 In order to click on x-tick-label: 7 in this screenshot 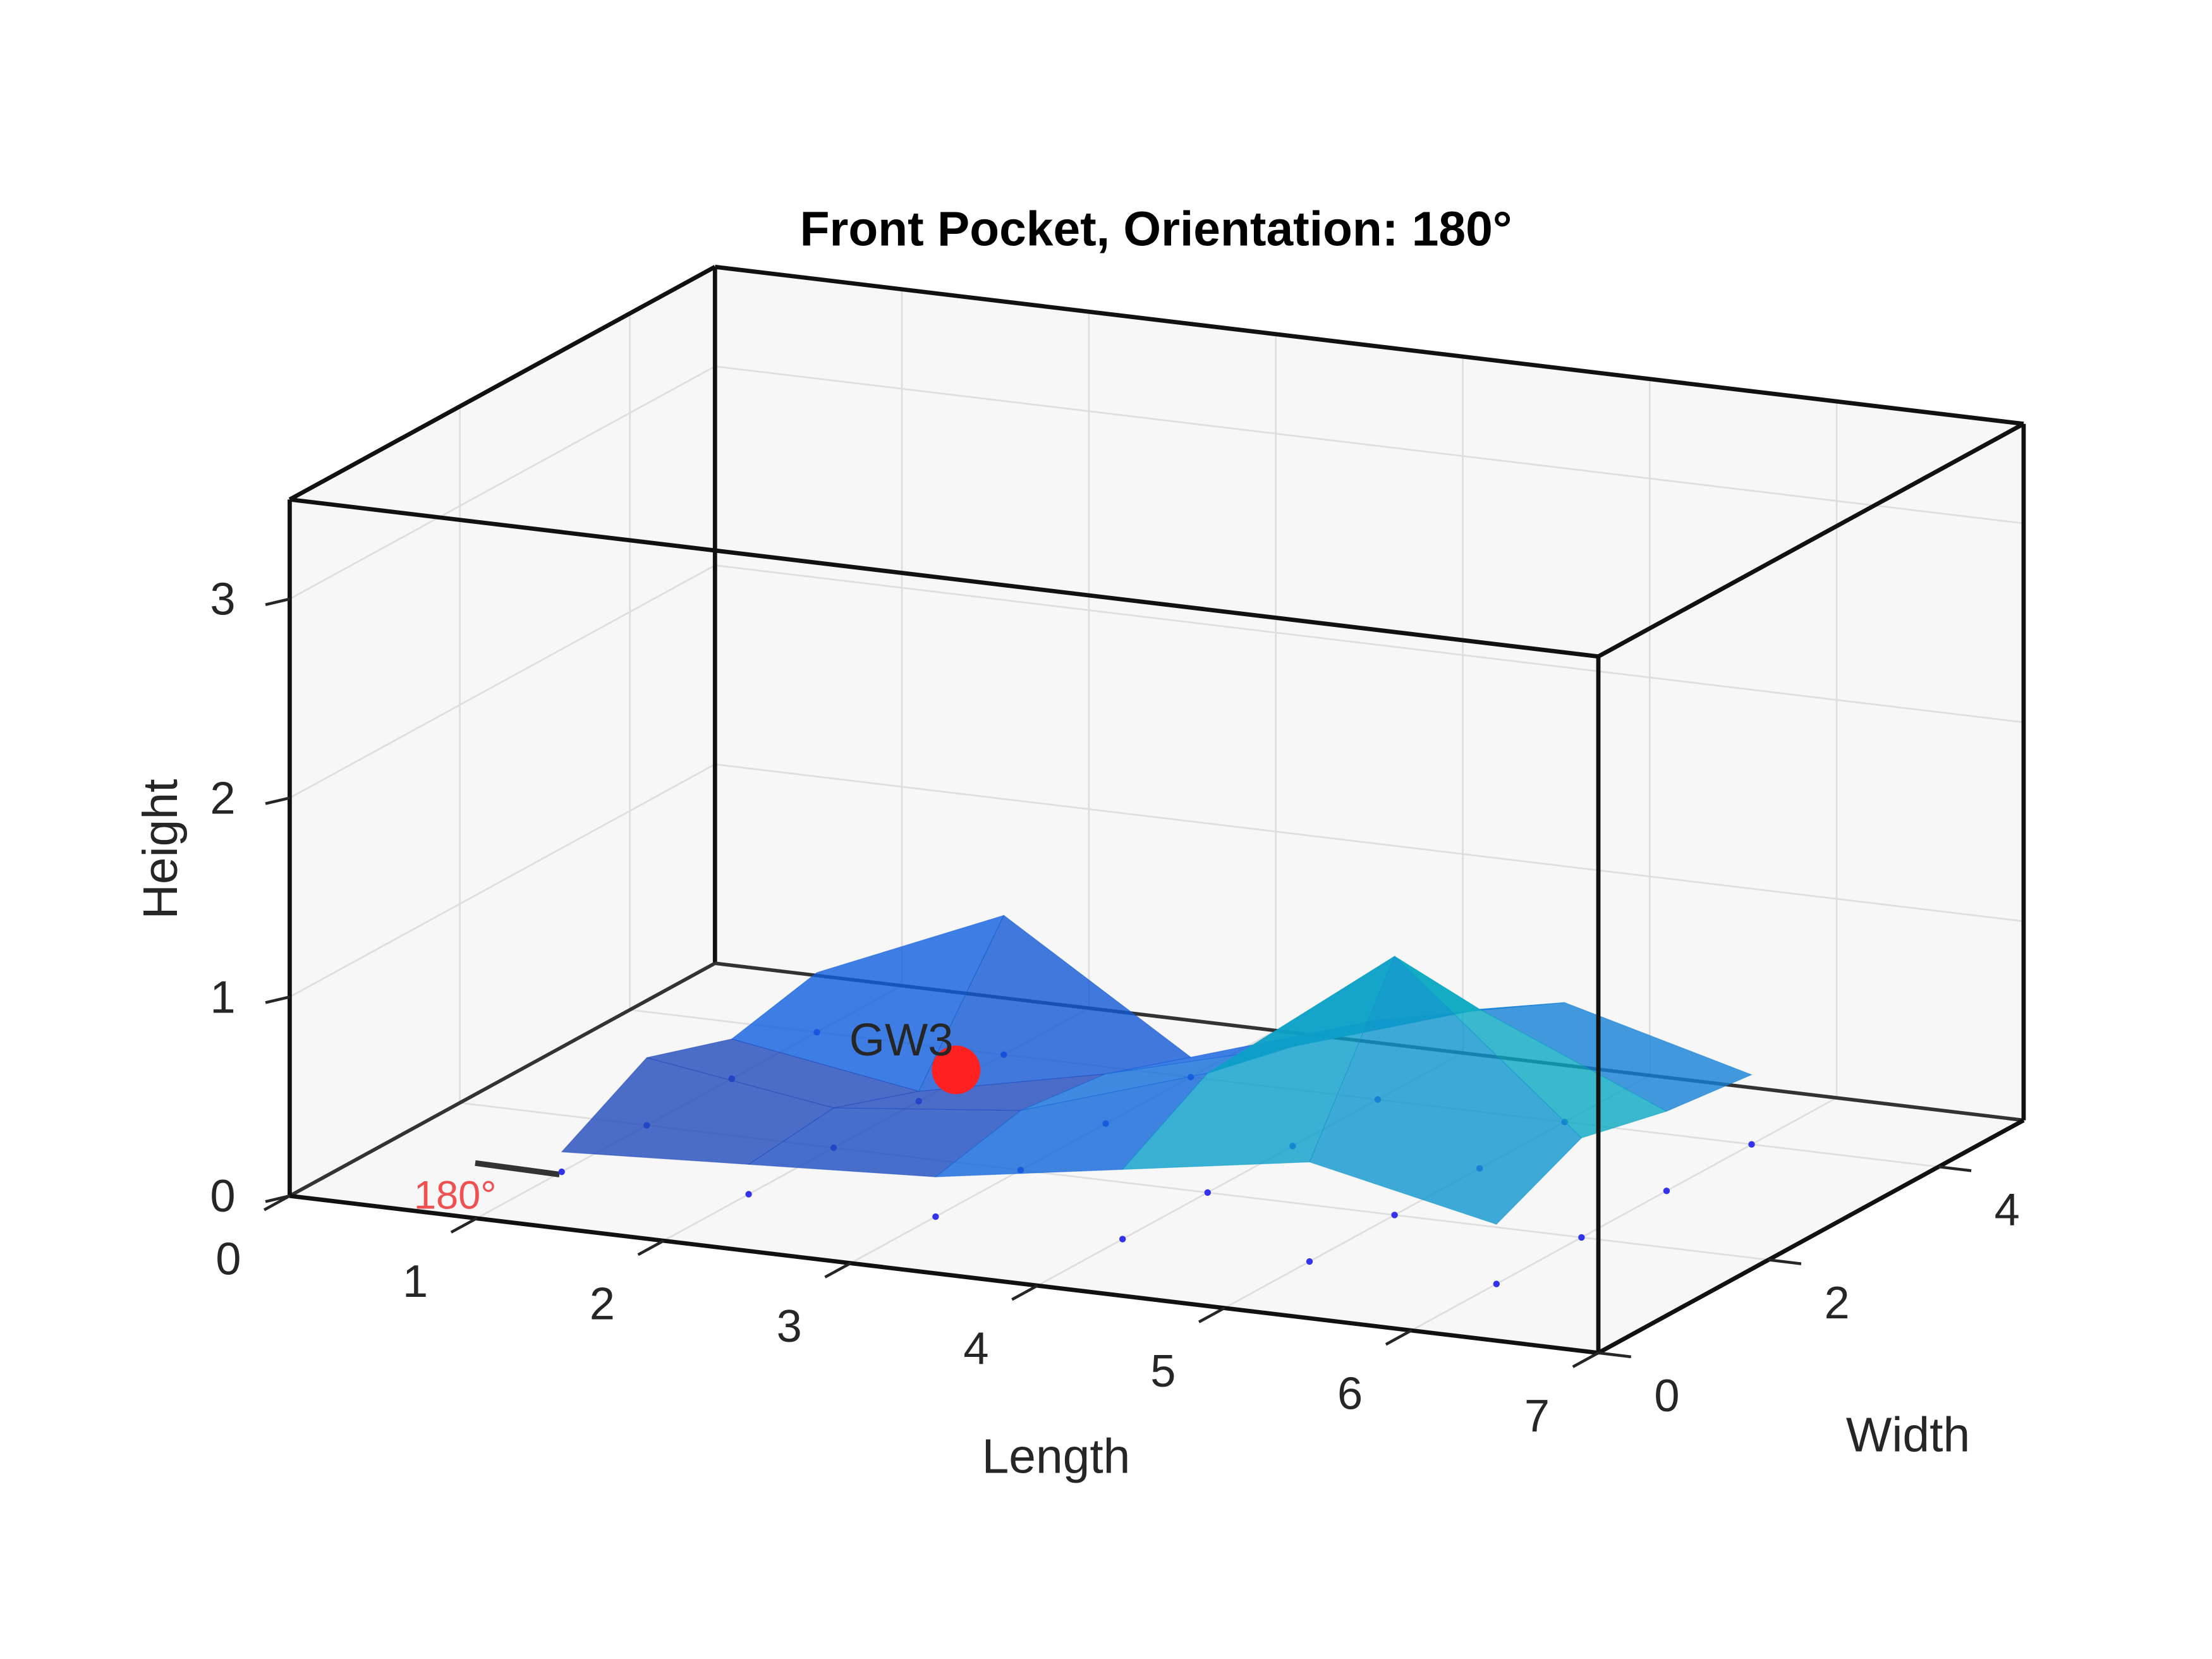, I will do `click(1537, 1416)`.